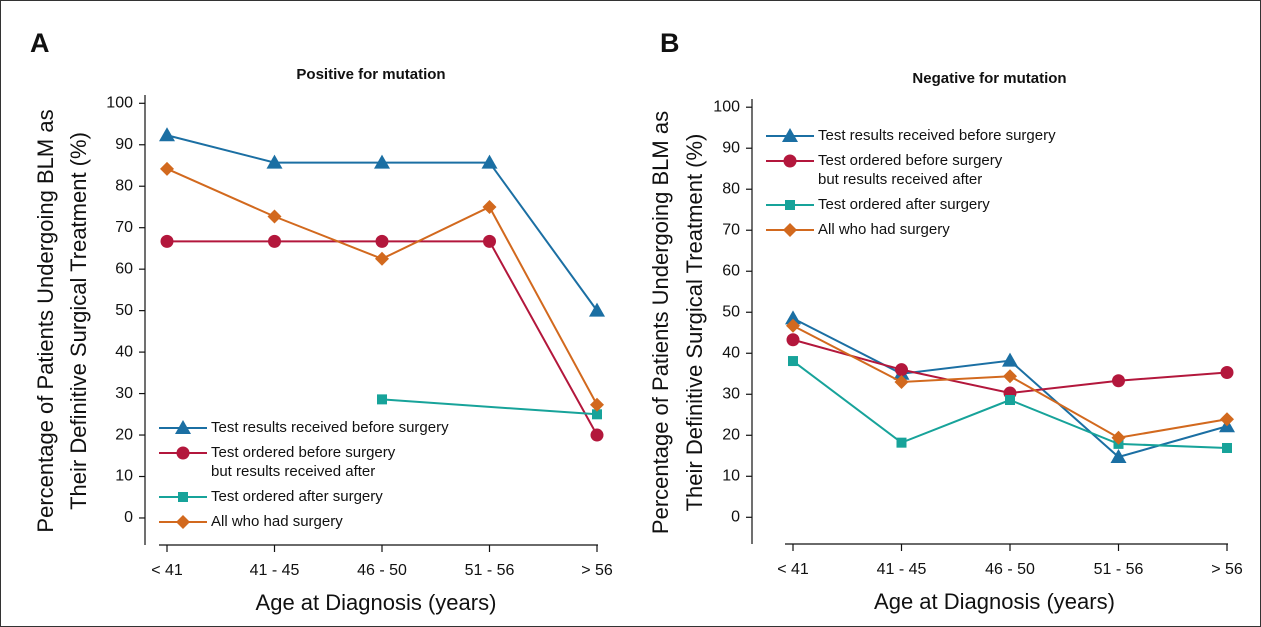 The height and width of the screenshot is (627, 1261). I want to click on chart-title: Negative for mutation, so click(989, 78).